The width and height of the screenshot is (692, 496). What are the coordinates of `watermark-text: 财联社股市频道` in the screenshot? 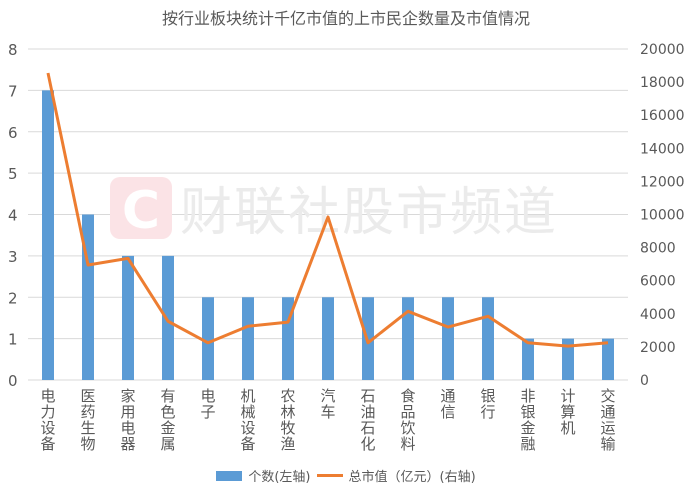 It's located at (369, 213).